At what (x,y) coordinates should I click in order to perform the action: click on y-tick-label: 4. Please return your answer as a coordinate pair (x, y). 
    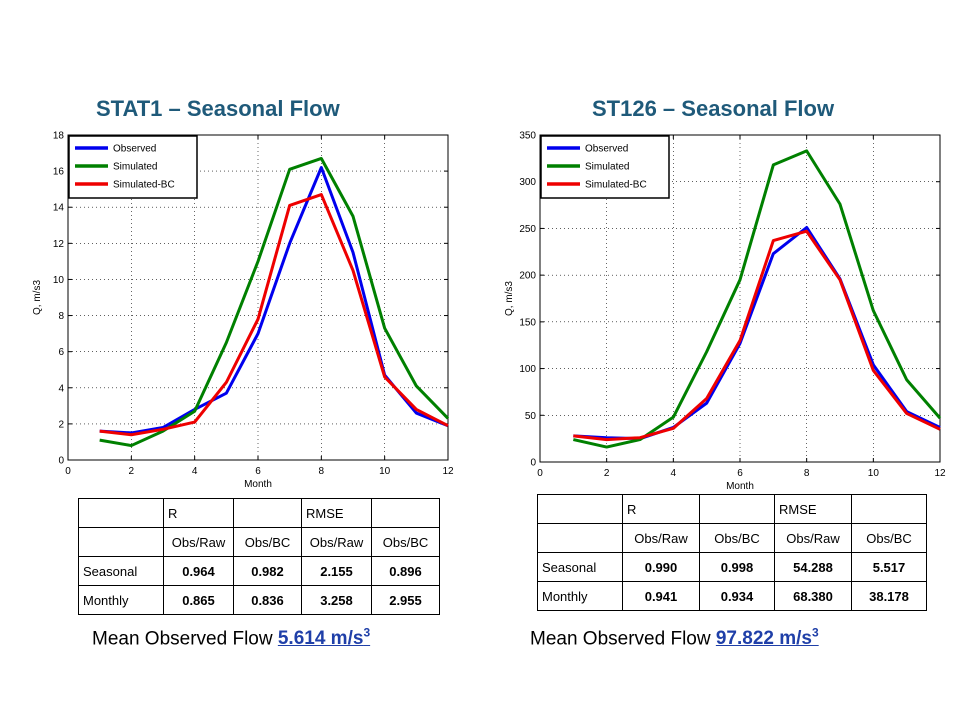
    Looking at the image, I should click on (61, 388).